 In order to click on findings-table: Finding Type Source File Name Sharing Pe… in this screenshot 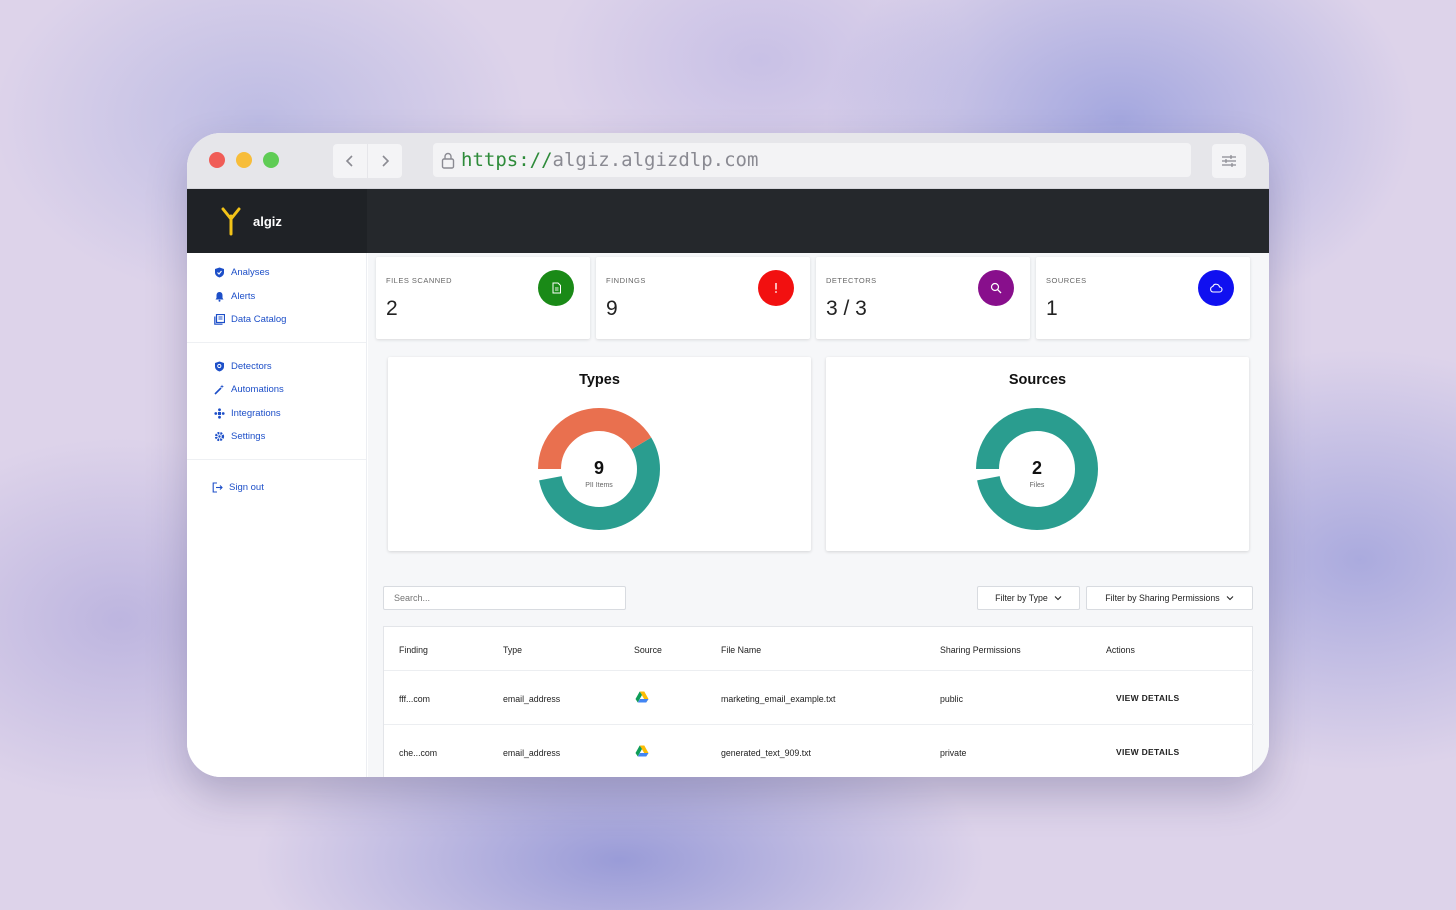, I will do `click(818, 701)`.